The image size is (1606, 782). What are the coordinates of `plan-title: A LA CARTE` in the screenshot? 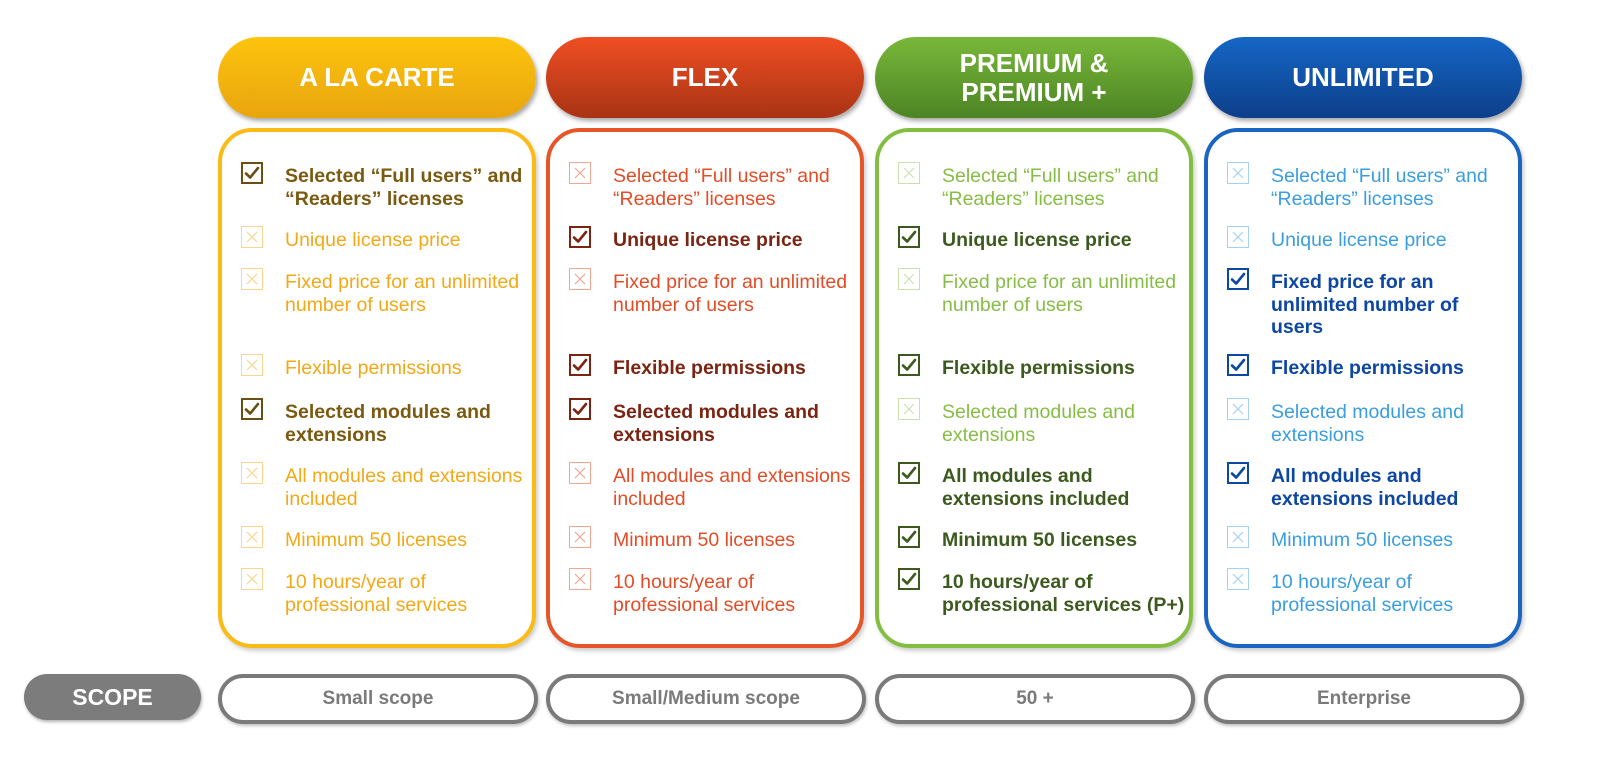 It's located at (377, 77).